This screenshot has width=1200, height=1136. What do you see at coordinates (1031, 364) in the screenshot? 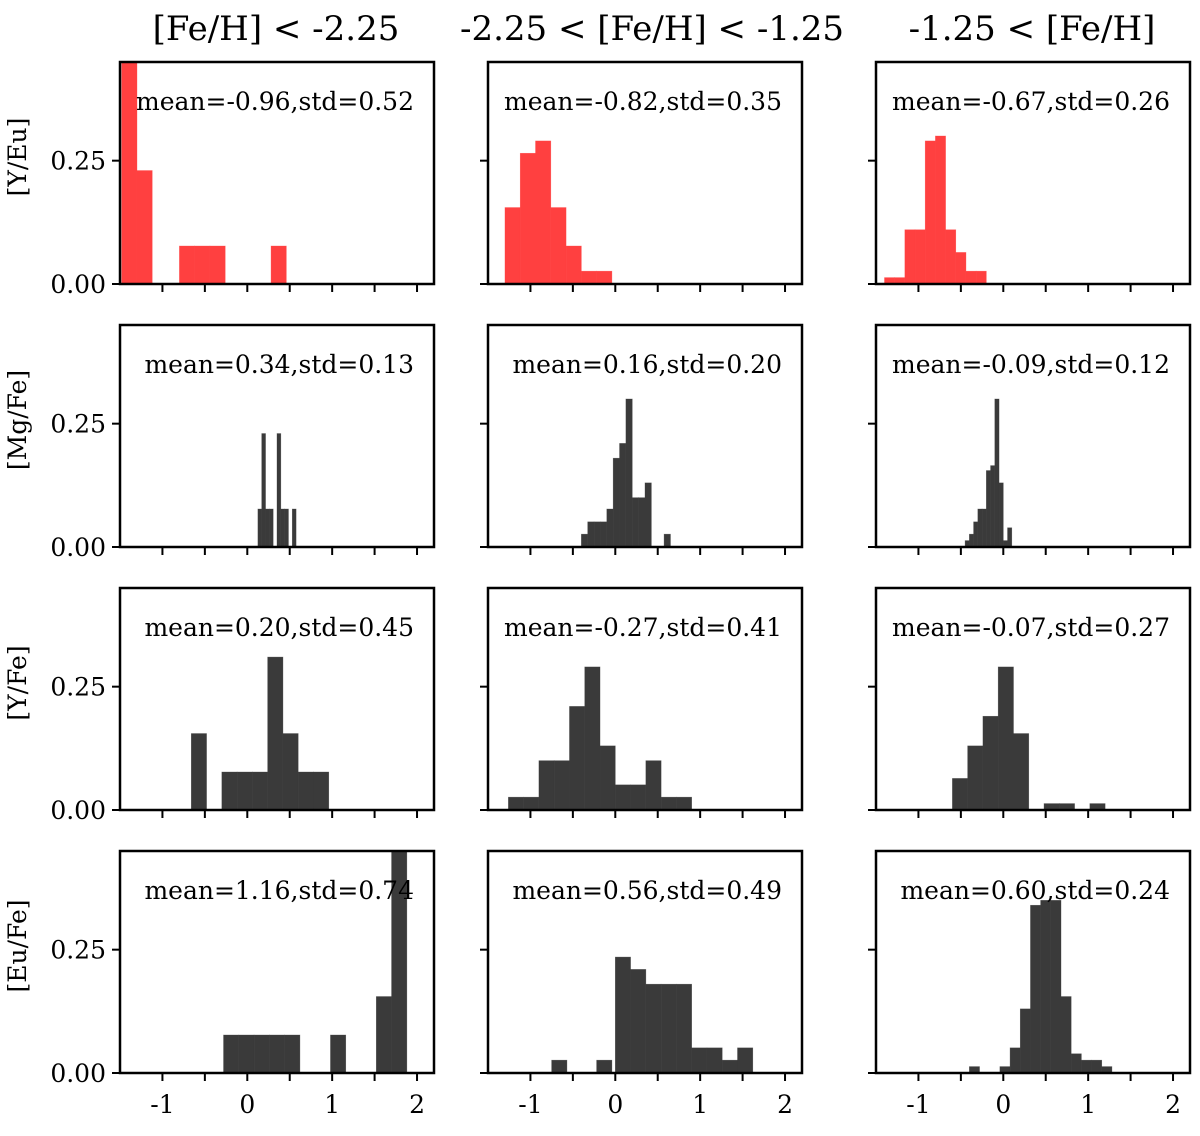
I see `stats-annotation: mean=-0.09,std=0.12` at bounding box center [1031, 364].